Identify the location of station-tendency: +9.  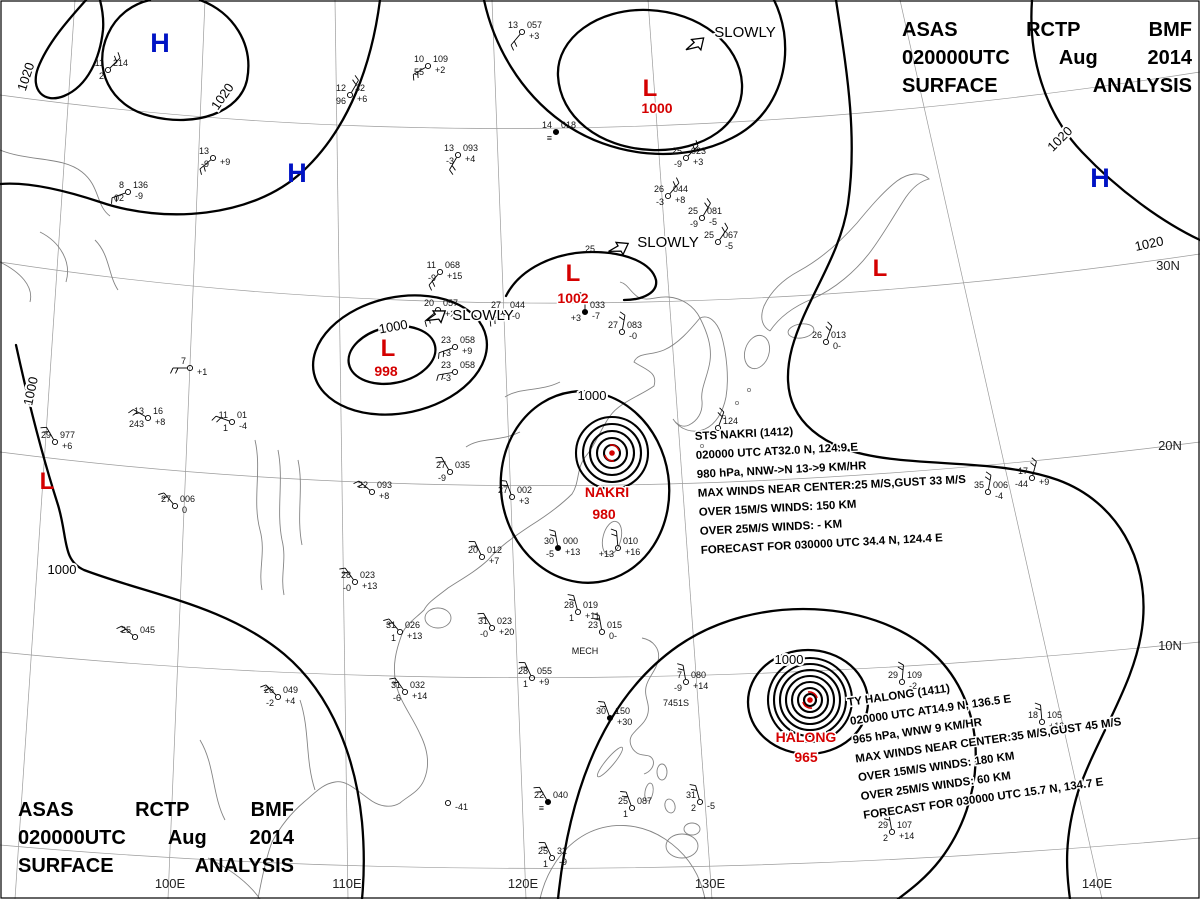
(225, 162).